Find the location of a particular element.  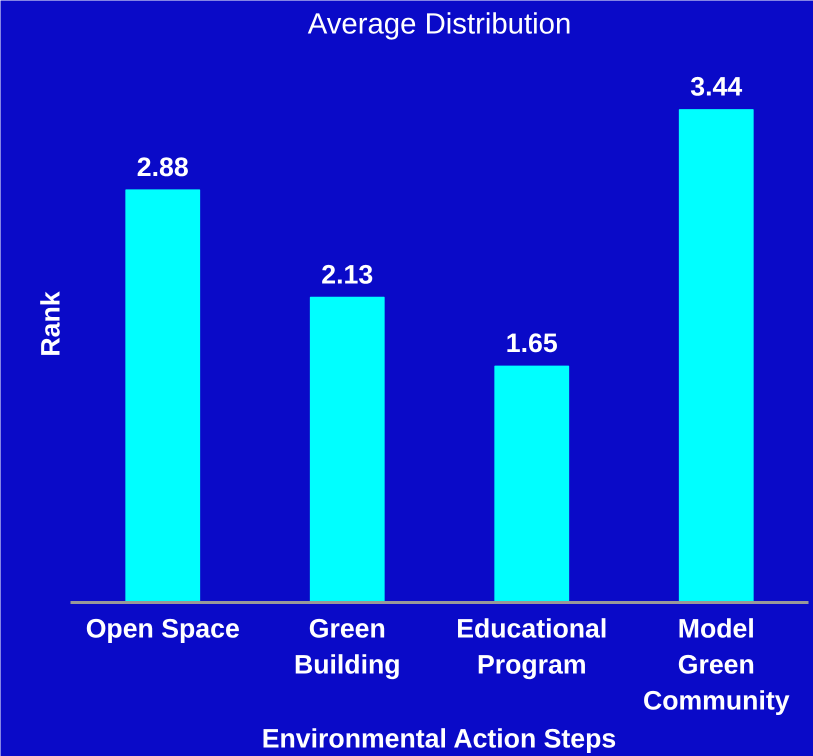

data-label: 2.88 is located at coordinates (162, 167).